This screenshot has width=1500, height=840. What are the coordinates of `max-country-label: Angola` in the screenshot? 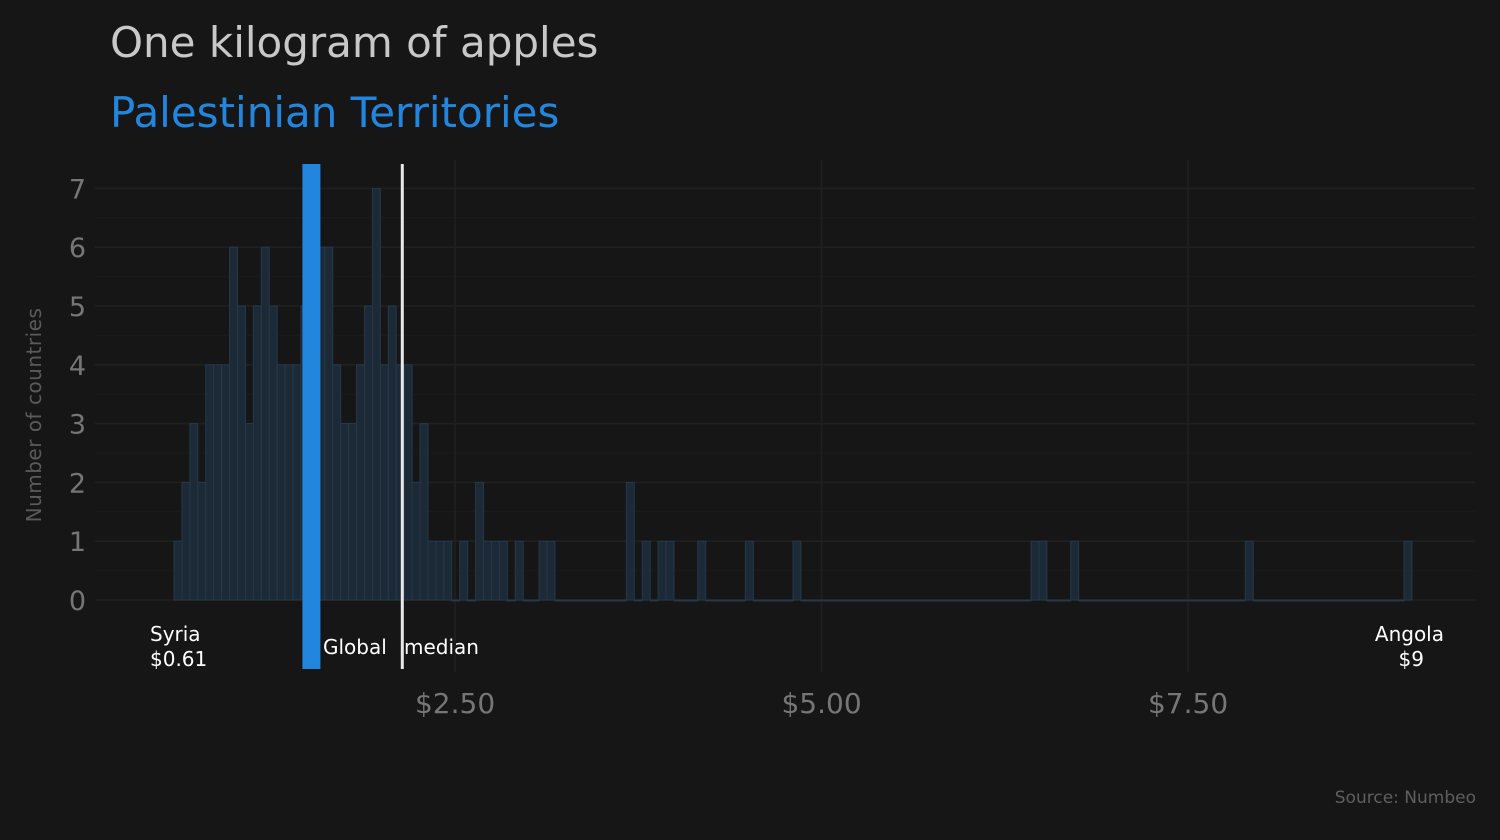 It's located at (1409, 634).